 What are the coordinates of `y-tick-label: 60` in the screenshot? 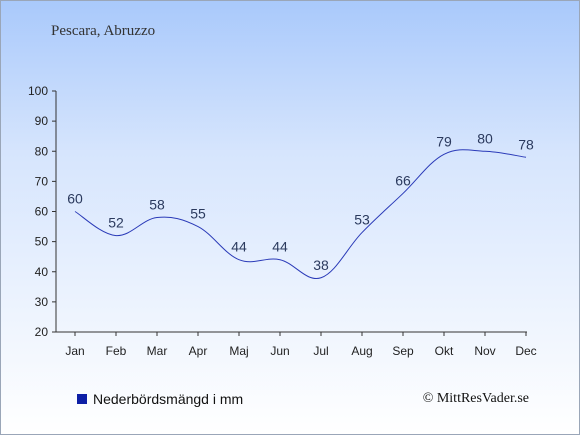 It's located at (42, 212).